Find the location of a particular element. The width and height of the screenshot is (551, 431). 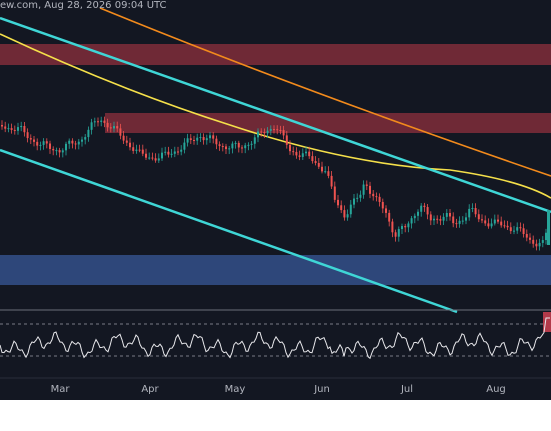

x-axis: Mar Apr May Jun Jul Aug is located at coordinates (278, 389).